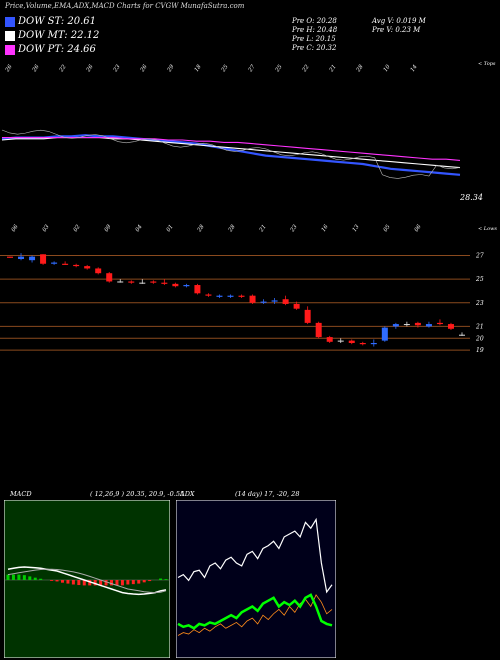  I want to click on lows-label: < Lows, so click(487, 229).